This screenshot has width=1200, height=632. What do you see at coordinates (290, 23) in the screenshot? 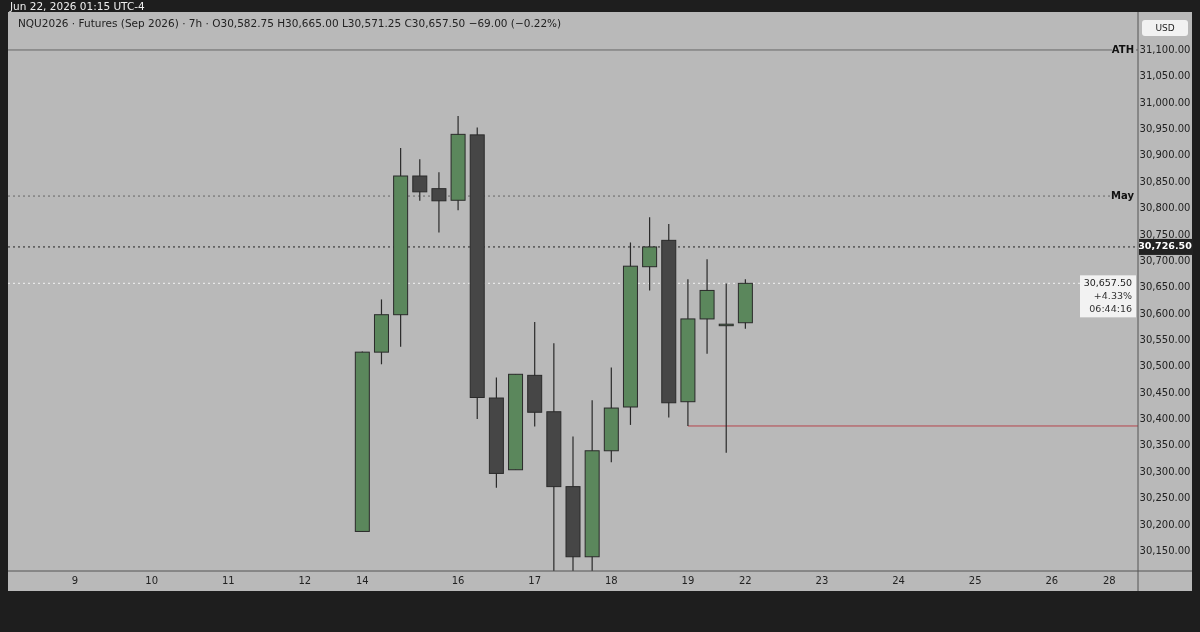
I see `text: NQU2026 · Futures (Sep 2026) · 7h · O30,582.75 H30,665.00 L30,571.25 C30,657.50 −69.00 (−0.22%)` at bounding box center [290, 23].